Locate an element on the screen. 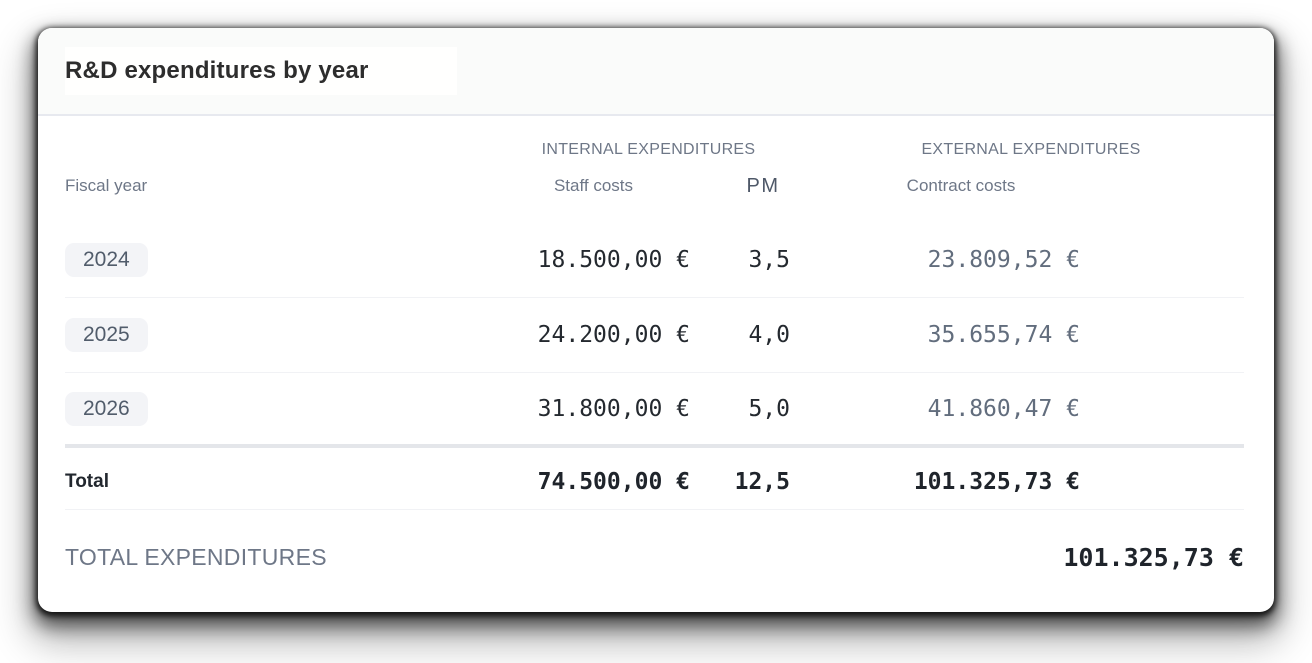 The width and height of the screenshot is (1312, 663). total-row: Total 74.500,00 € 12,5 101.325,73 € is located at coordinates (654, 479).